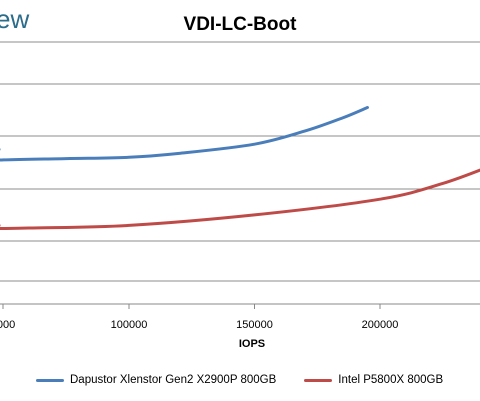 The width and height of the screenshot is (480, 401). Describe the element at coordinates (7, 325) in the screenshot. I see `x-tick-label: 0000` at that location.